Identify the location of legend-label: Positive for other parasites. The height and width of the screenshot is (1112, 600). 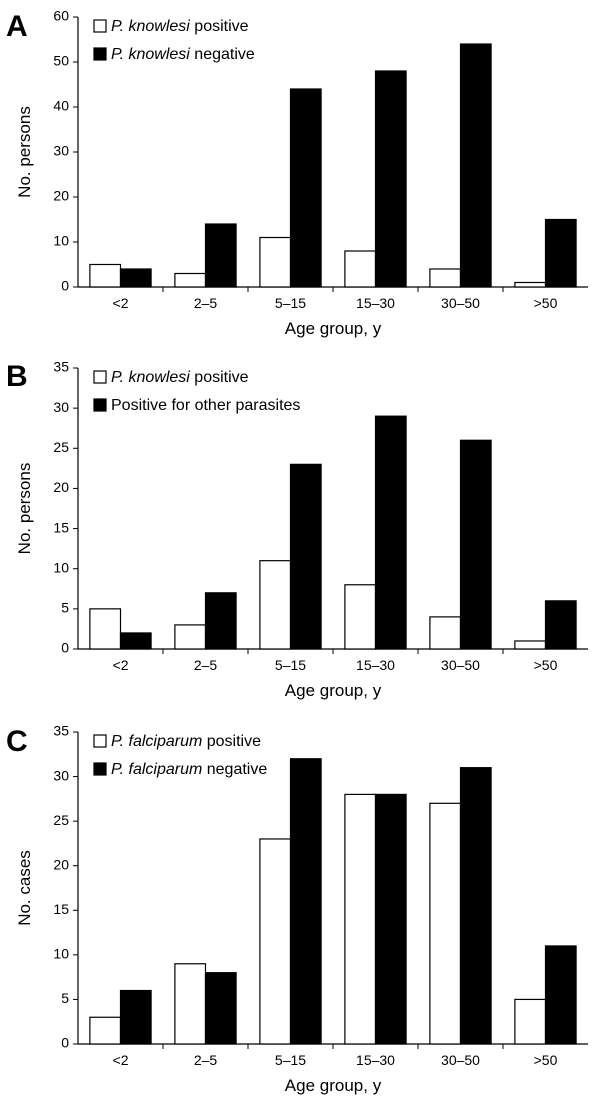
(205, 405).